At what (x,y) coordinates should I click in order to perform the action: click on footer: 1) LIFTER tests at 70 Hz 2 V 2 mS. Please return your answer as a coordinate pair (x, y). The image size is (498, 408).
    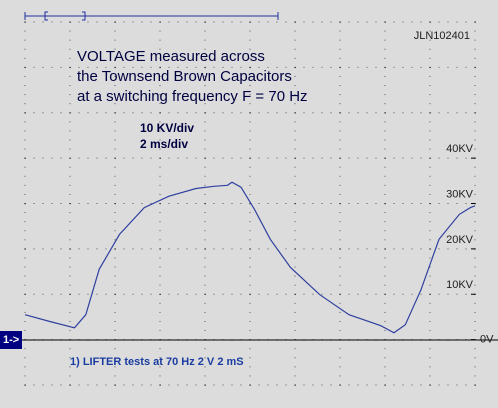
    Looking at the image, I should click on (157, 362).